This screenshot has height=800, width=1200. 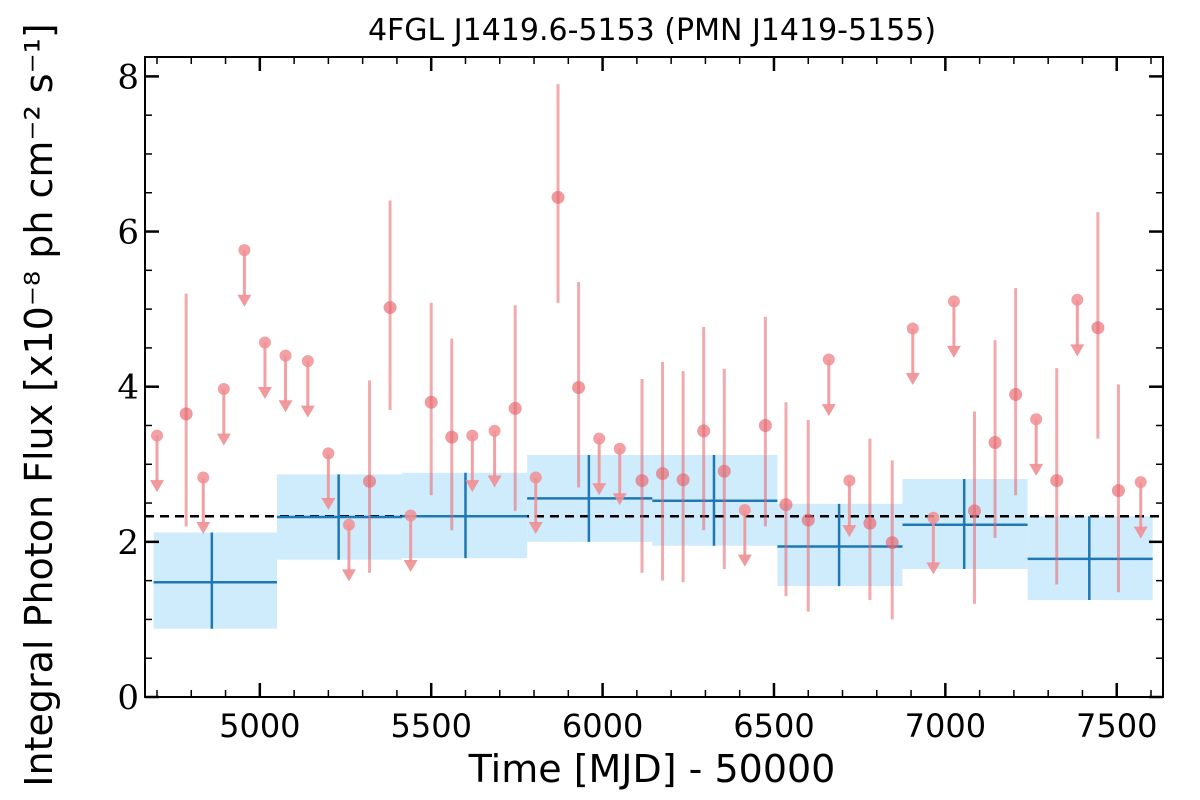 What do you see at coordinates (430, 726) in the screenshot?
I see `x-tick-label: 5500` at bounding box center [430, 726].